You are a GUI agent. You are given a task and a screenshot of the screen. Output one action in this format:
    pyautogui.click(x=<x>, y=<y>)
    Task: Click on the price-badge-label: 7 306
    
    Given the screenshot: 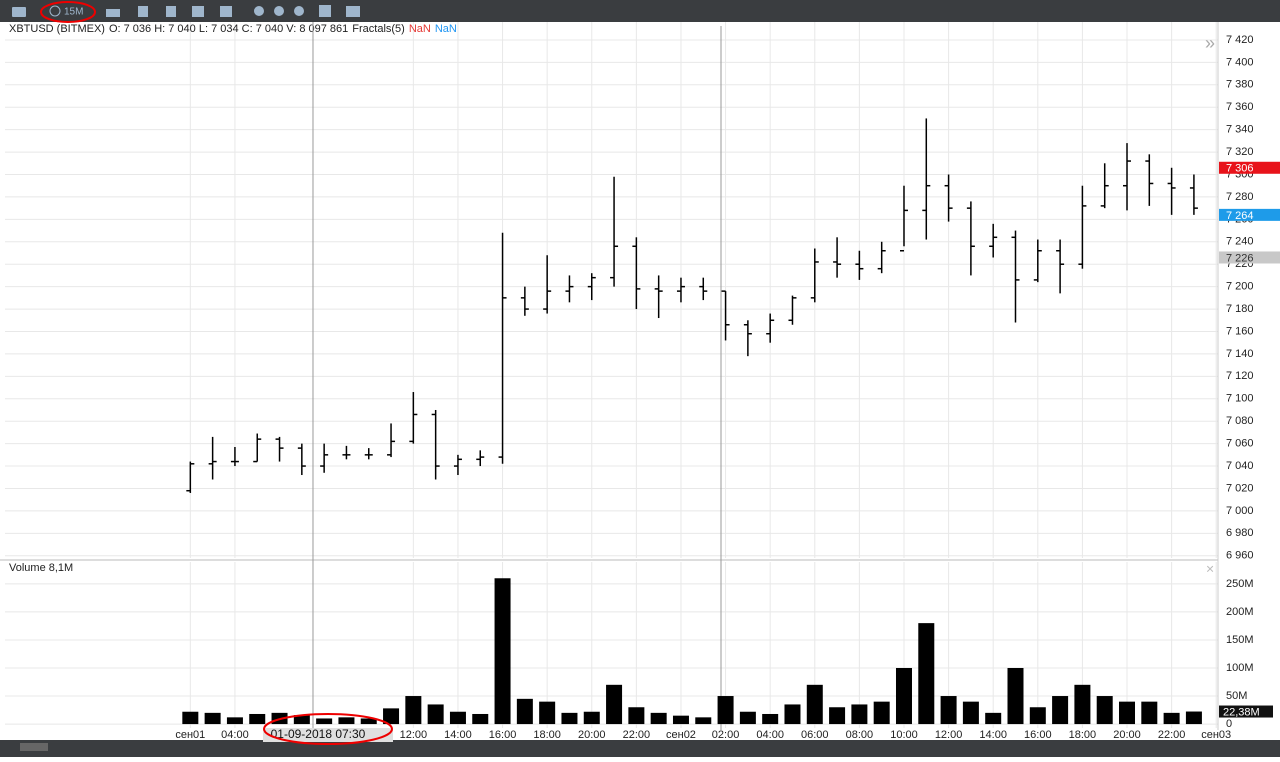 What is the action you would take?
    pyautogui.click(x=1240, y=169)
    